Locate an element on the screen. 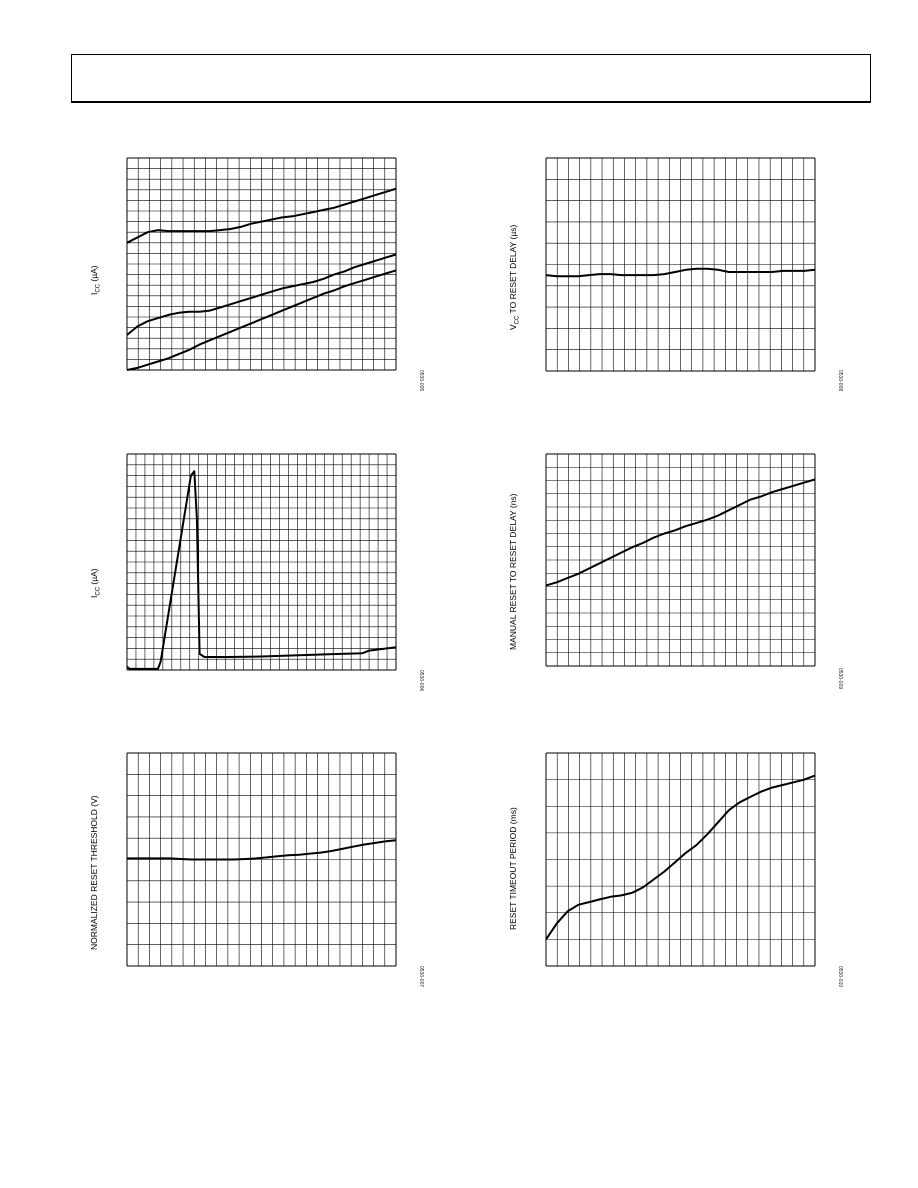 Image resolution: width=918 pixels, height=1188 pixels. figure-id: 0530-010 is located at coordinates (840, 977).